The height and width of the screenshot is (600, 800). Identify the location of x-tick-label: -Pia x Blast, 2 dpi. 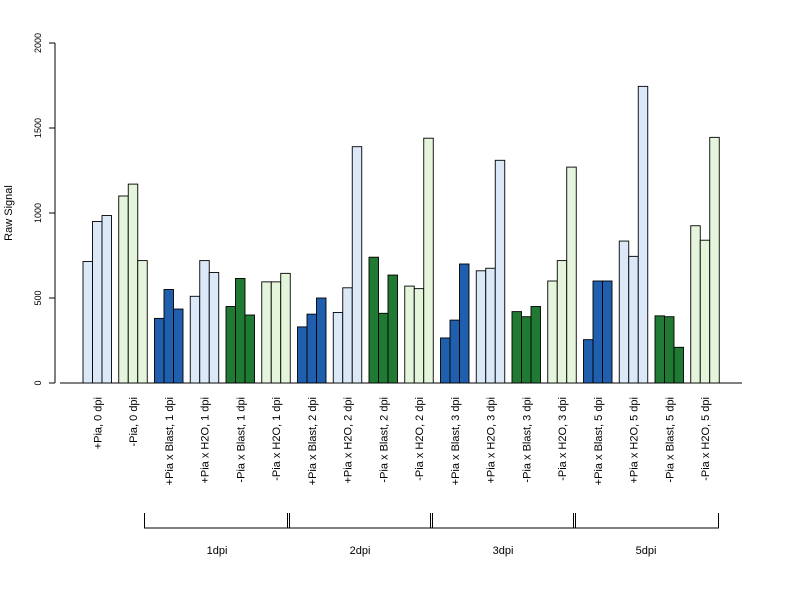
(384, 440).